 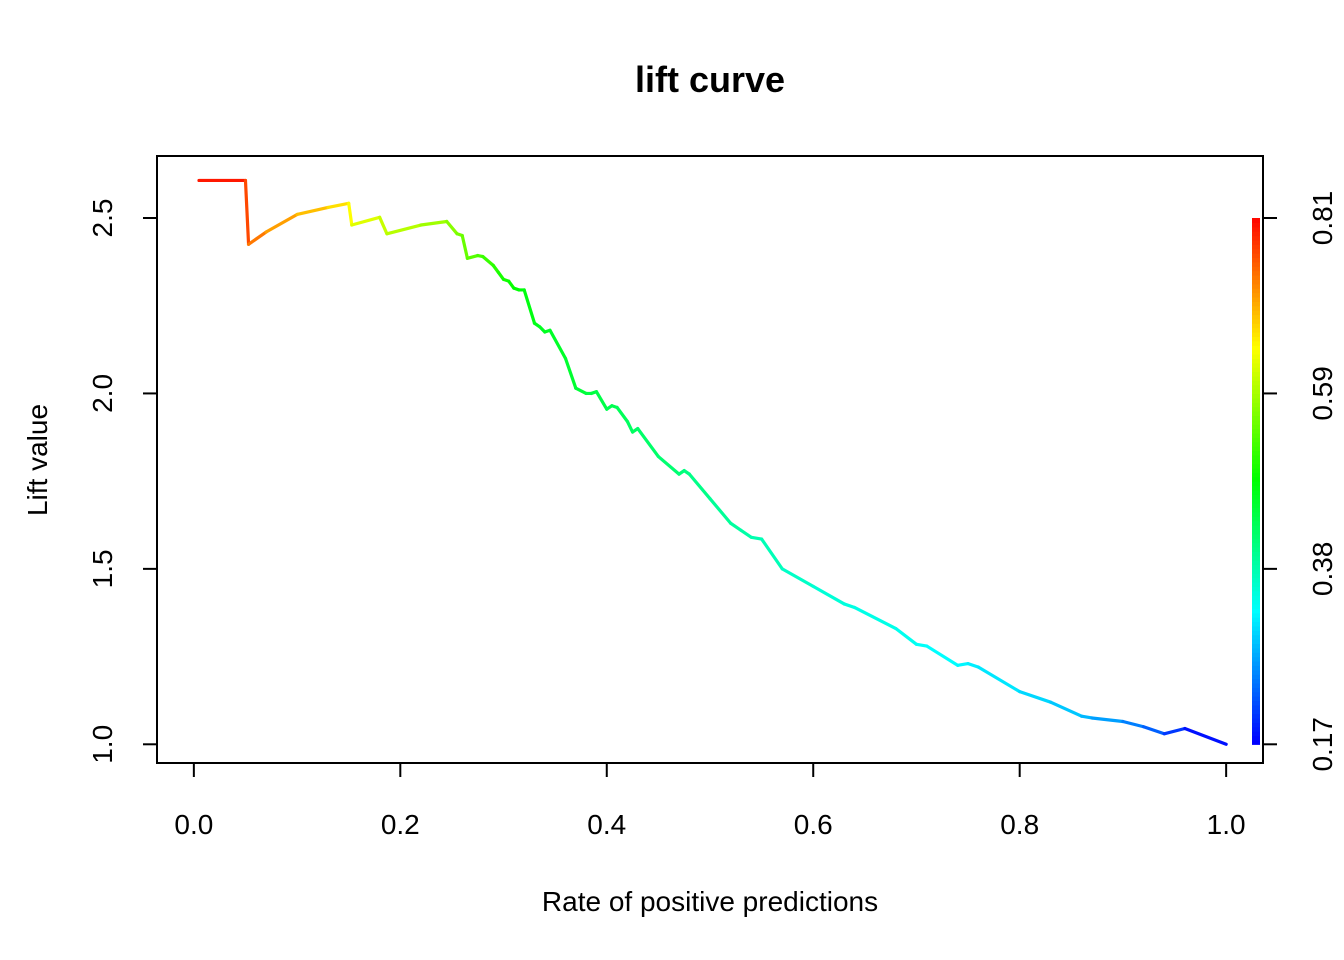 I want to click on y-axis: 1.0 1.5 2.0 2.5, so click(x=122, y=481).